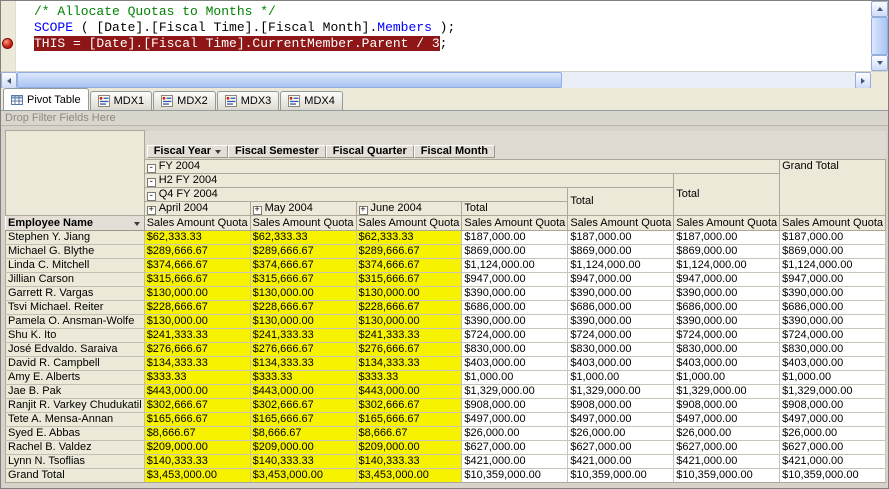  I want to click on employee-row-header: Michael G. Blythe, so click(75, 251).